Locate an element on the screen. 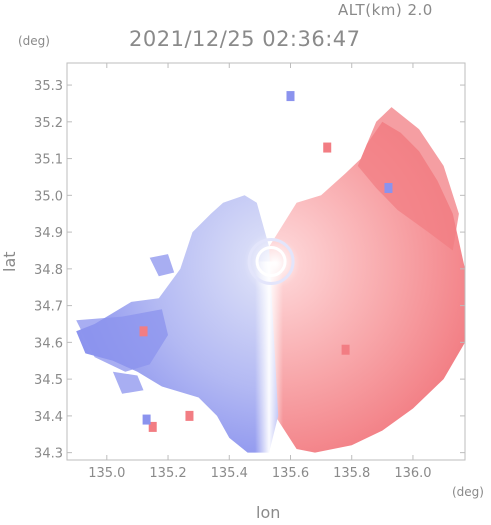 The width and height of the screenshot is (491, 525). y-tick-label: 35.0 is located at coordinates (48, 196).